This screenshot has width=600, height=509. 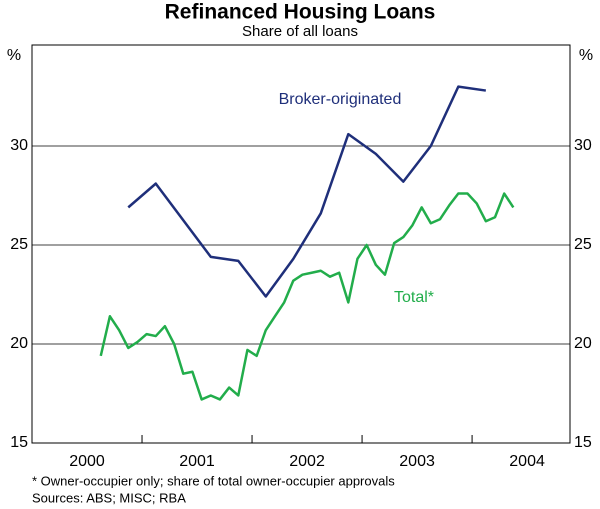 What do you see at coordinates (414, 297) in the screenshot?
I see `series-label: Total*` at bounding box center [414, 297].